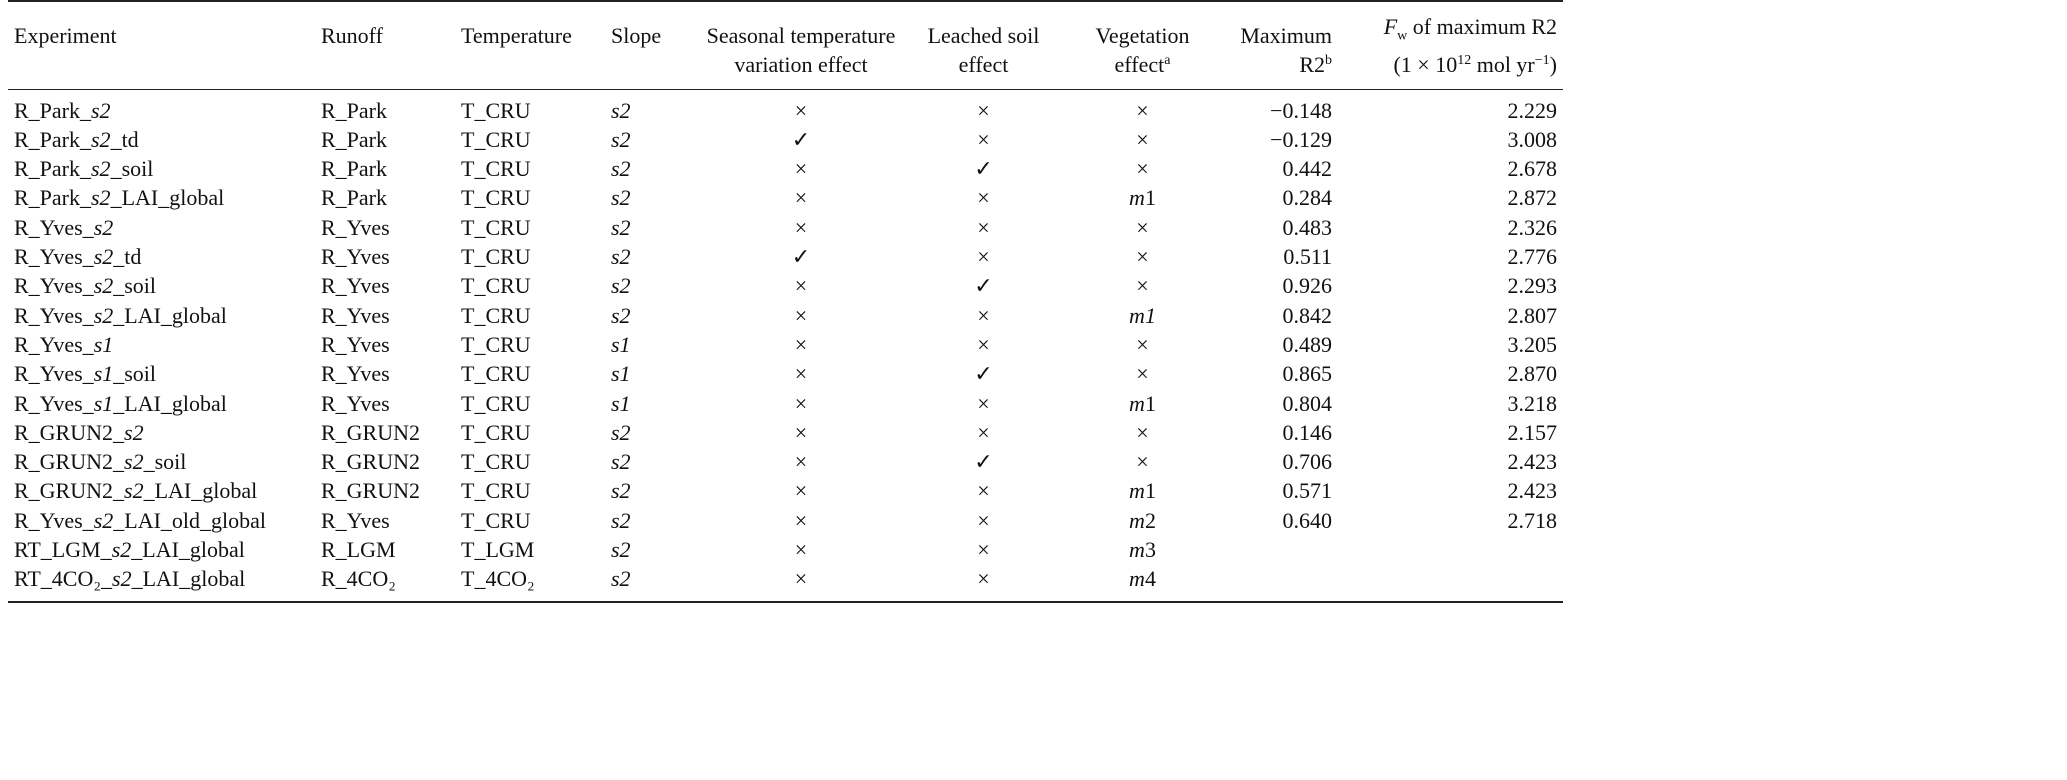 This screenshot has width=2067, height=780. What do you see at coordinates (785, 168) in the screenshot?
I see `table-row: R_Park_s2_soil R_Park T_CRU s2 × ✓ × 0.442 2.678` at bounding box center [785, 168].